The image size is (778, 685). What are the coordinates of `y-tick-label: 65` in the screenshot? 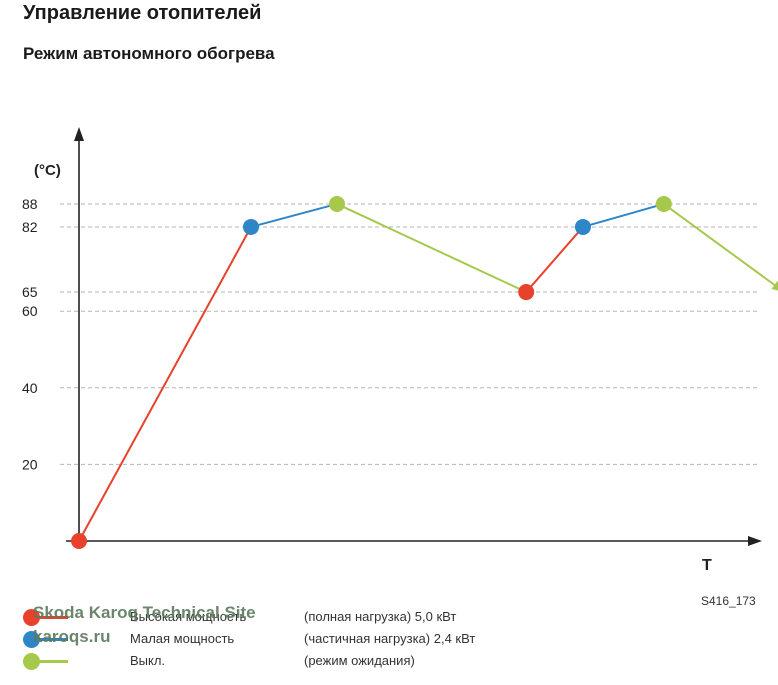 It's located at (30, 292).